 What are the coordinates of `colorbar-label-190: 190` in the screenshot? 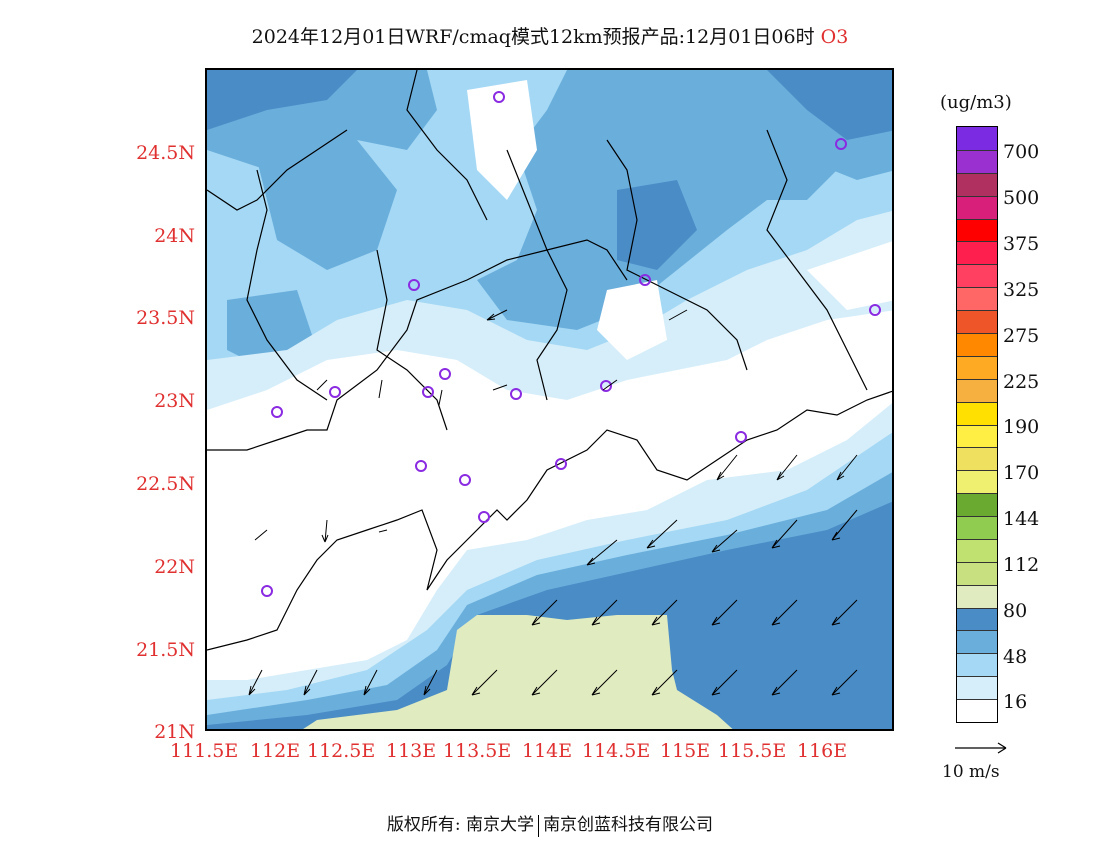 It's located at (1021, 427).